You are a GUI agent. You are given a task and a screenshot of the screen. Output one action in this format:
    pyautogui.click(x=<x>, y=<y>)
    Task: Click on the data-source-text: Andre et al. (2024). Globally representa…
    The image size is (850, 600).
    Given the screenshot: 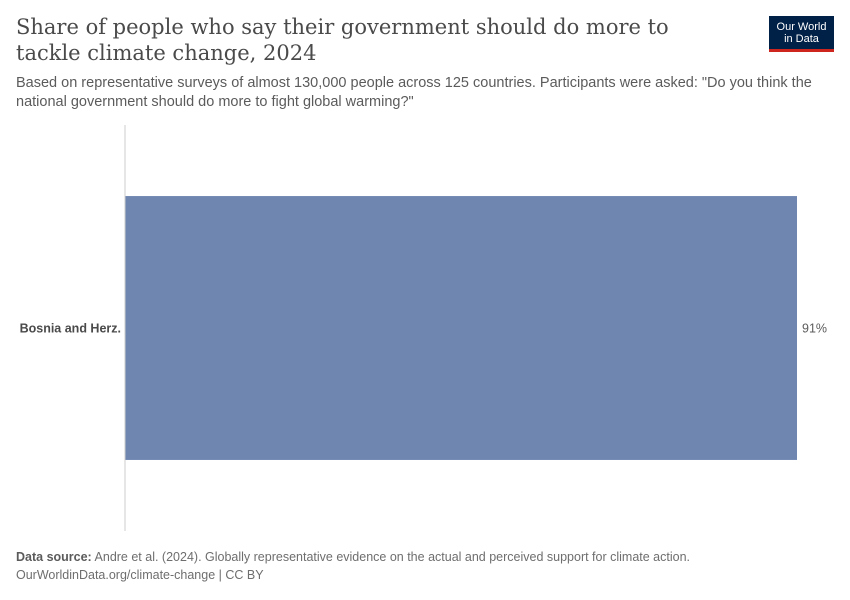 What is the action you would take?
    pyautogui.click(x=392, y=557)
    